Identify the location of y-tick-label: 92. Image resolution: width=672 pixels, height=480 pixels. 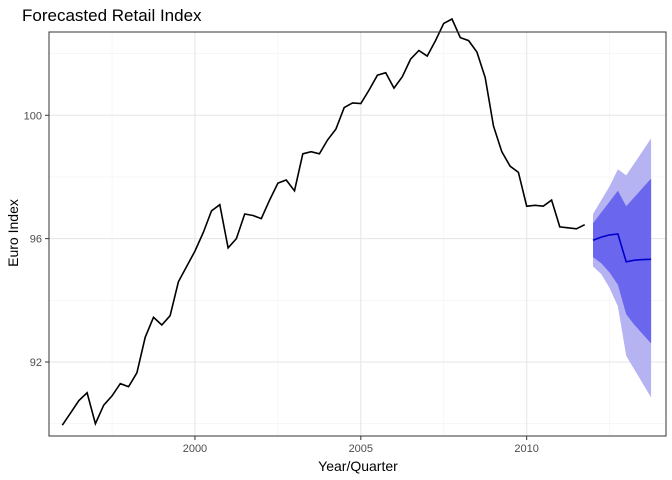
(36, 363).